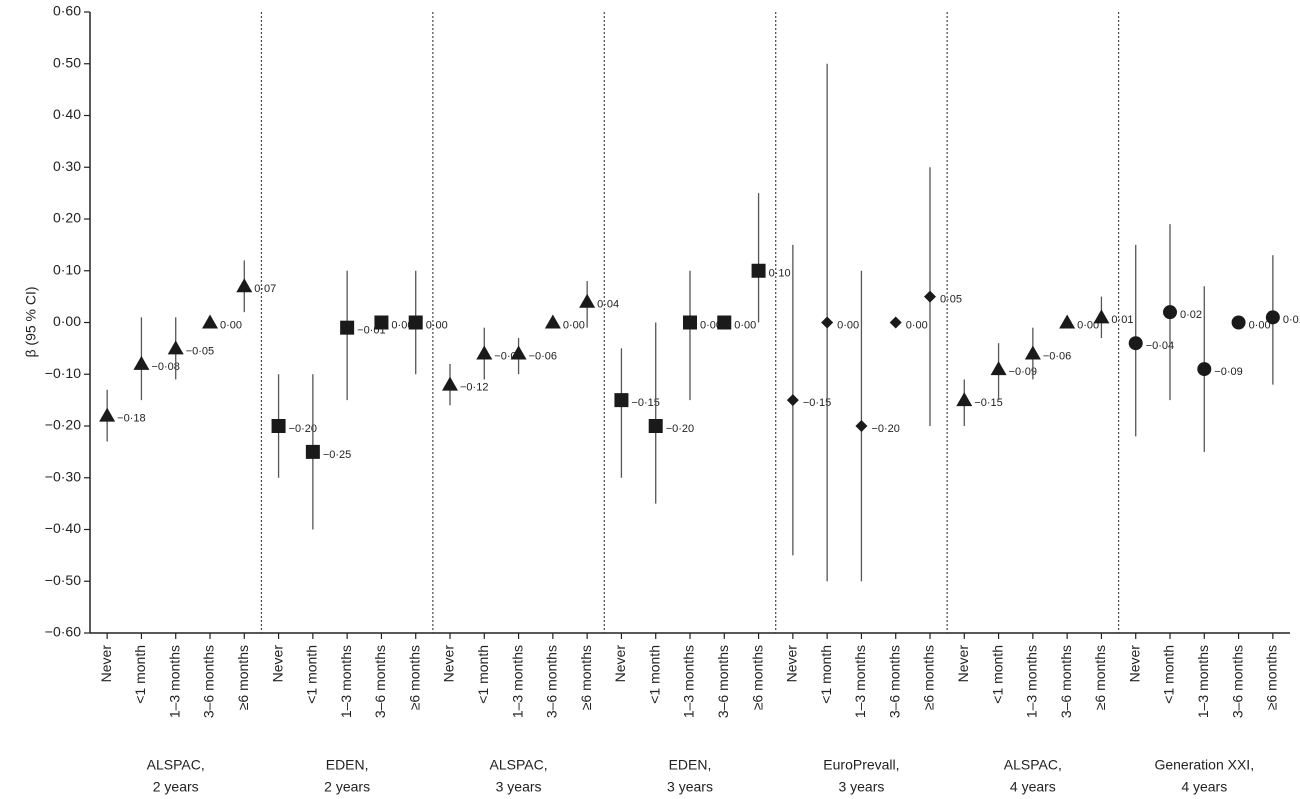 Image resolution: width=1300 pixels, height=799 pixels. I want to click on y-tick-label: −0·40, so click(63, 528).